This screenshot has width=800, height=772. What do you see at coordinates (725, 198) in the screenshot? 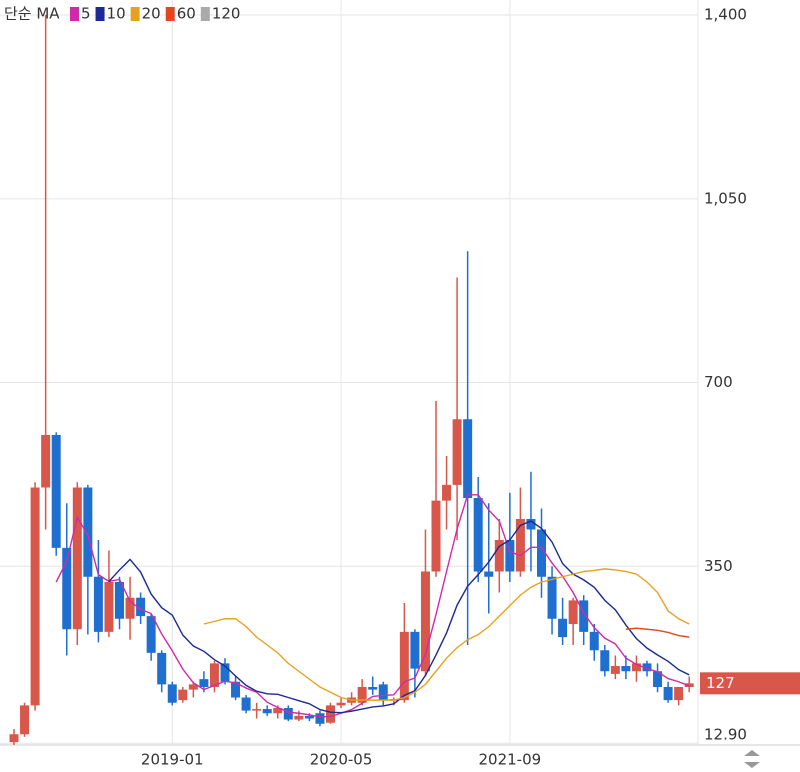
I see `y-tick-label: 1,050` at bounding box center [725, 198].